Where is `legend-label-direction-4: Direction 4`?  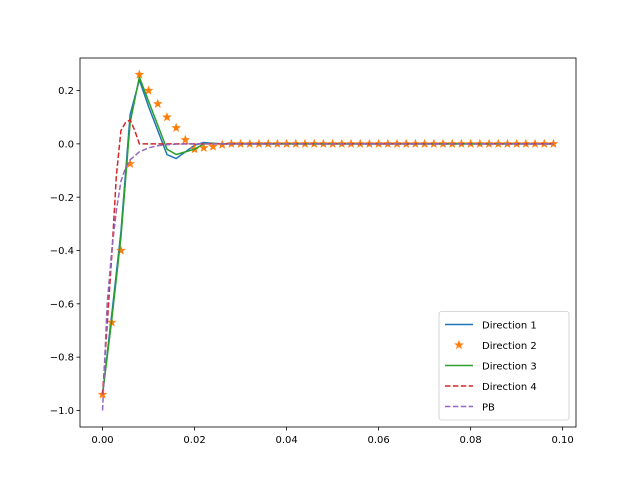
legend-label-direction-4: Direction 4 is located at coordinates (509, 387).